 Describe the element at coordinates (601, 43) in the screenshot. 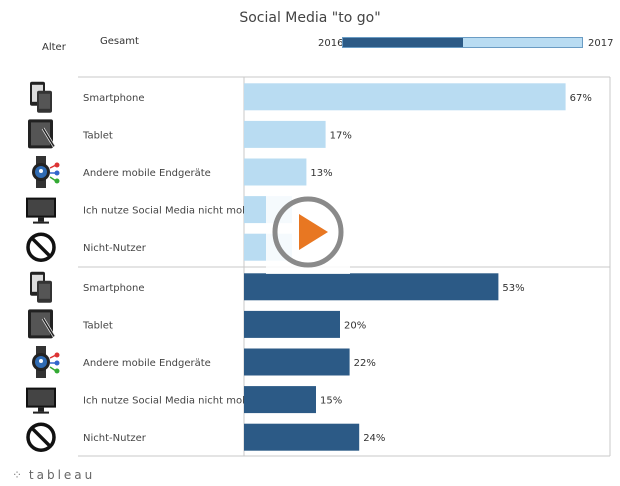

I see `legend-label-2017: 2017` at that location.